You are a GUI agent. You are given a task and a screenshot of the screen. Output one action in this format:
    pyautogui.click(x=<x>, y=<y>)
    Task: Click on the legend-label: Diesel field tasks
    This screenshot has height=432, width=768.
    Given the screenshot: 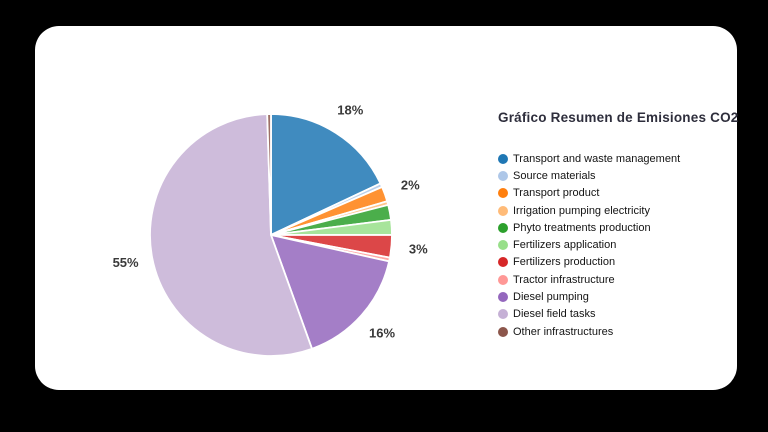 What is the action you would take?
    pyautogui.click(x=554, y=314)
    